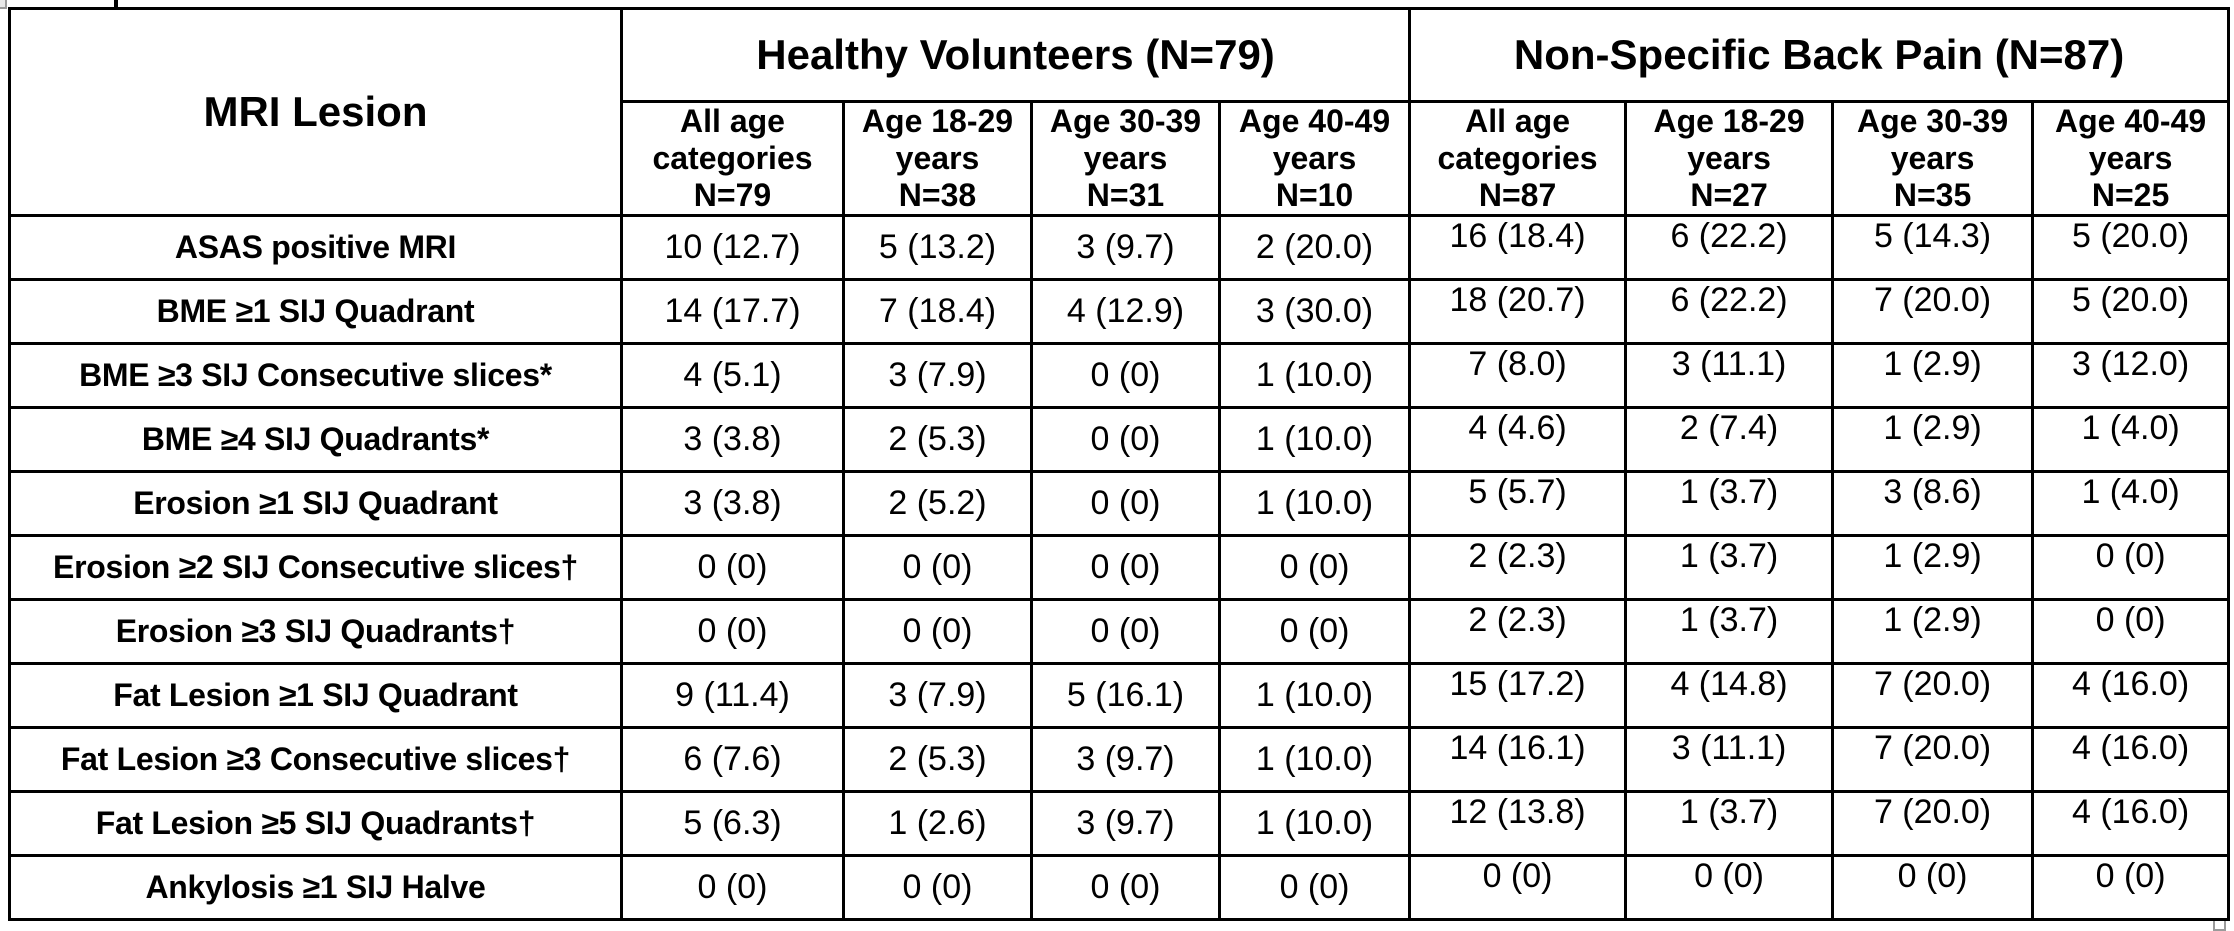 The width and height of the screenshot is (2234, 931). What do you see at coordinates (1518, 695) in the screenshot?
I see `data-cell: 15 (17.2)` at bounding box center [1518, 695].